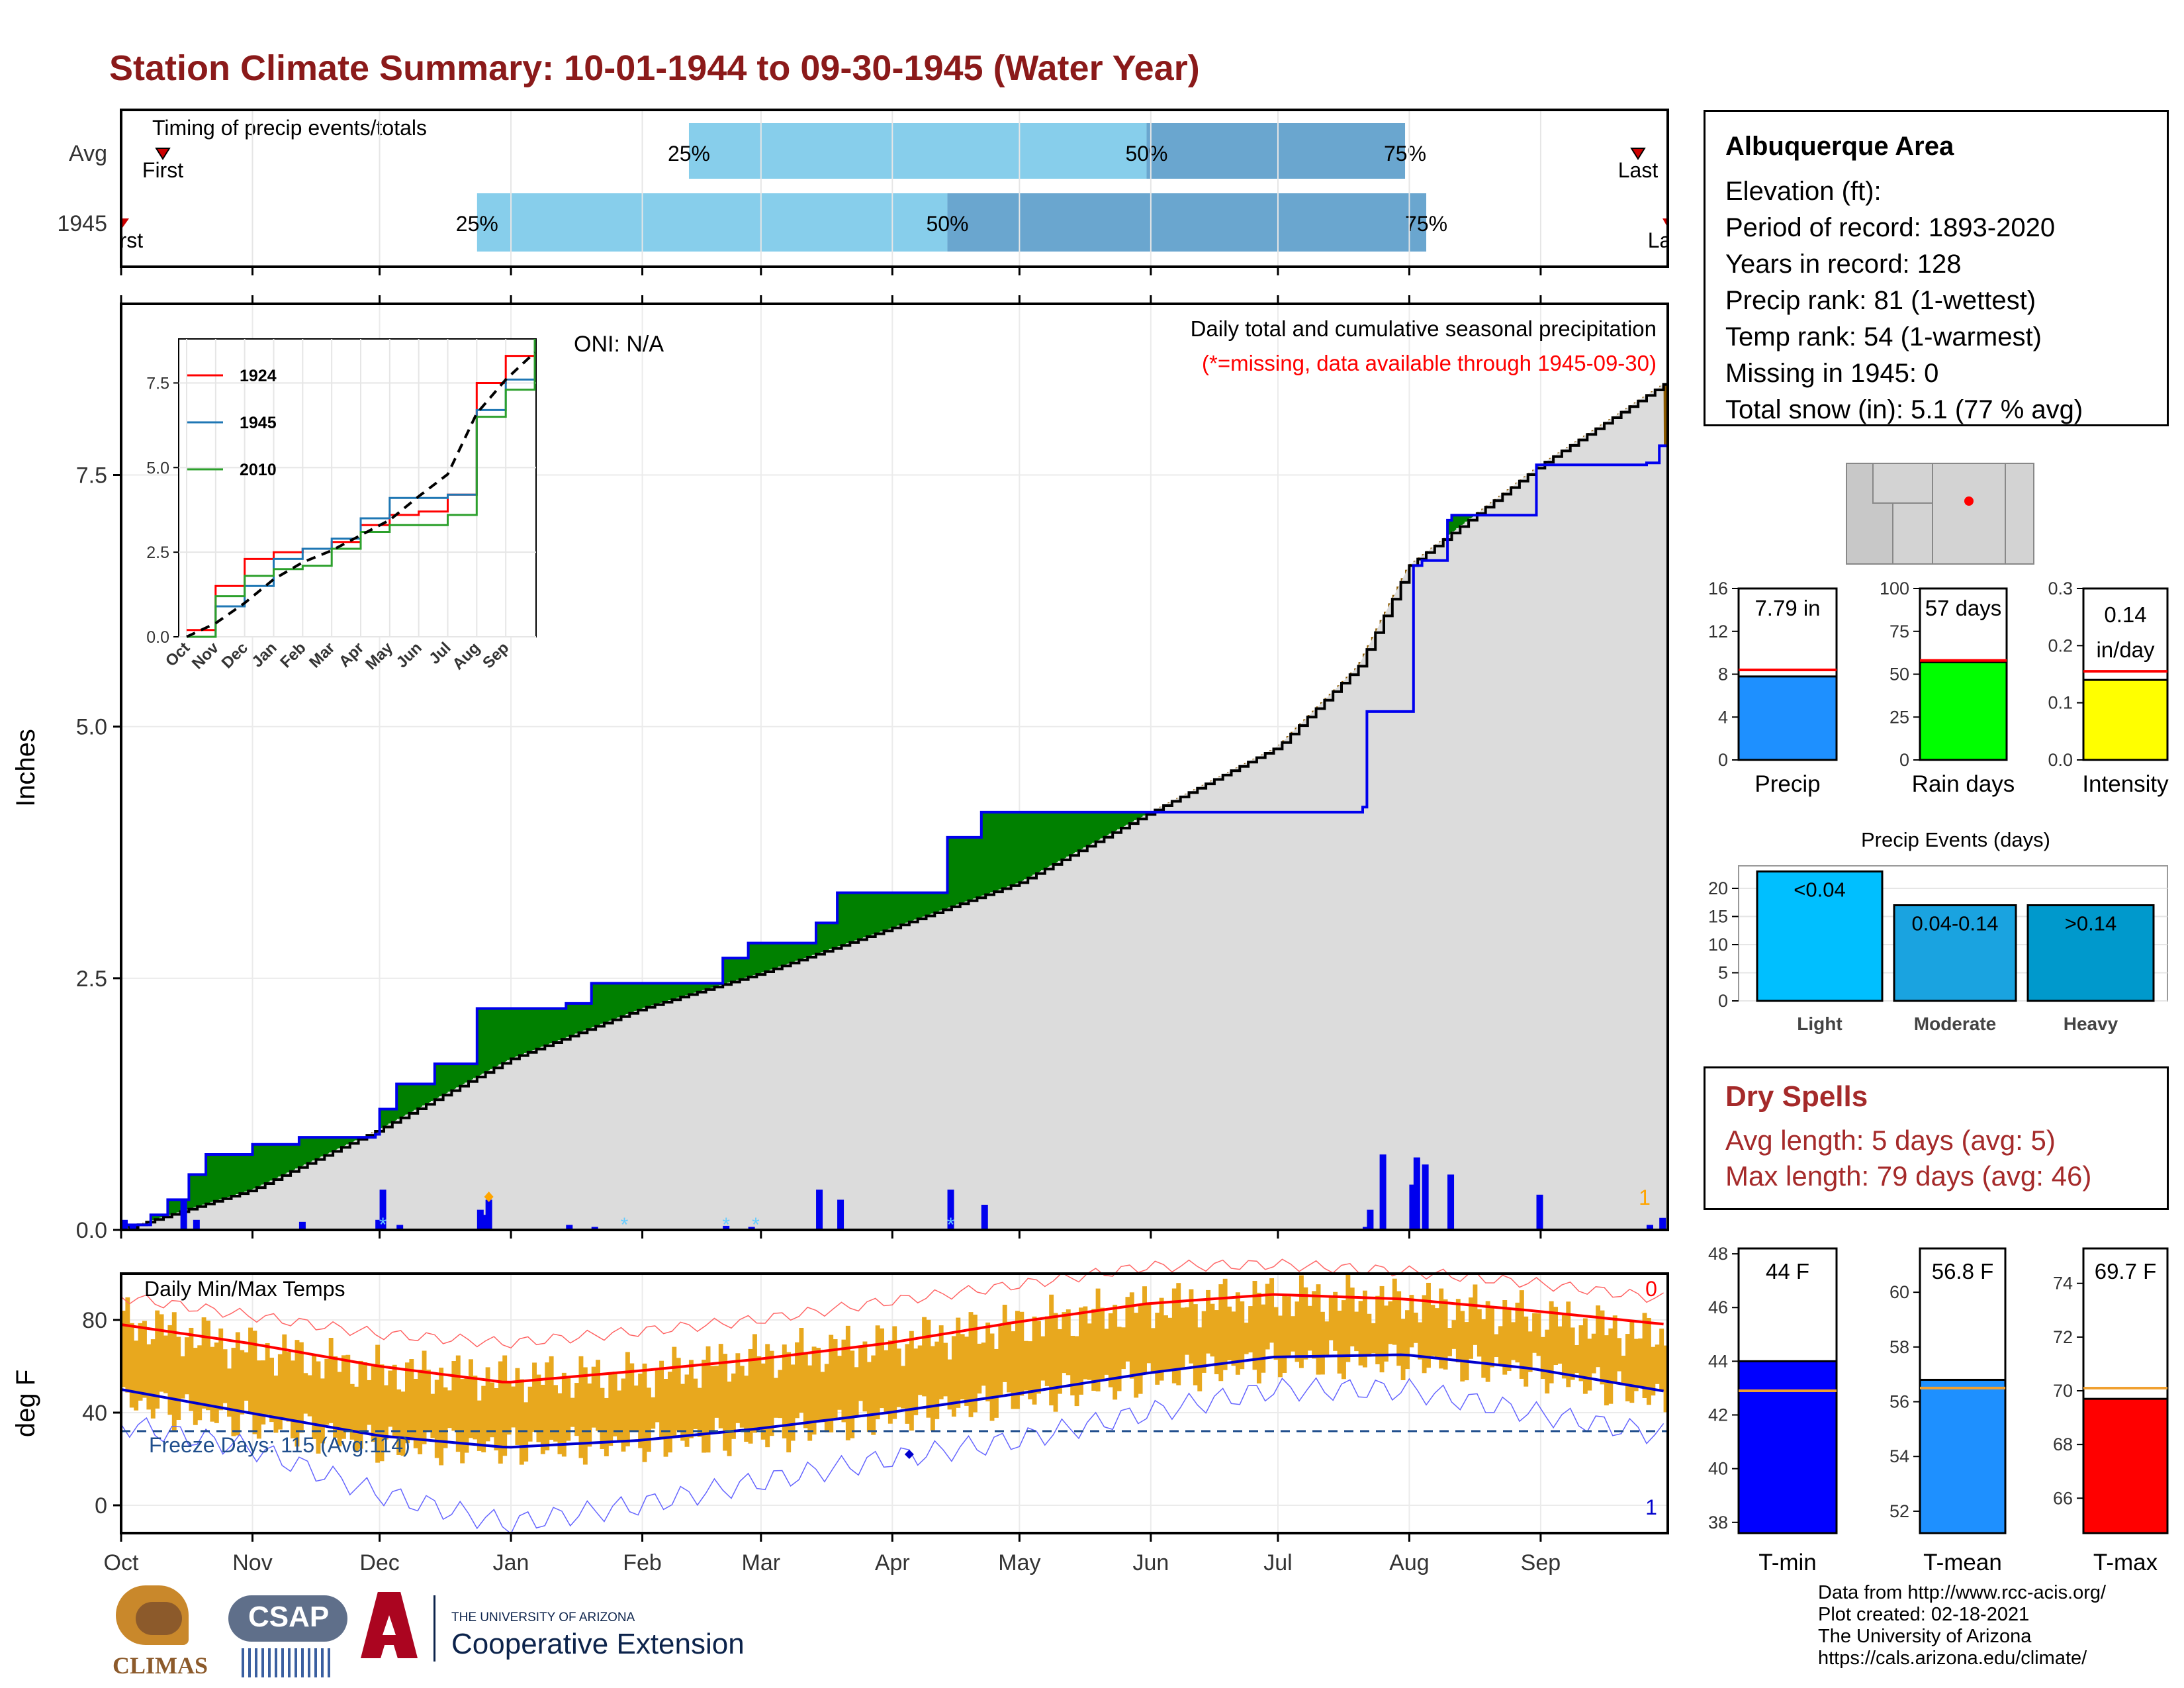 This screenshot has width=2184, height=1688. I want to click on mini-value-1: 57 days, so click(1963, 608).